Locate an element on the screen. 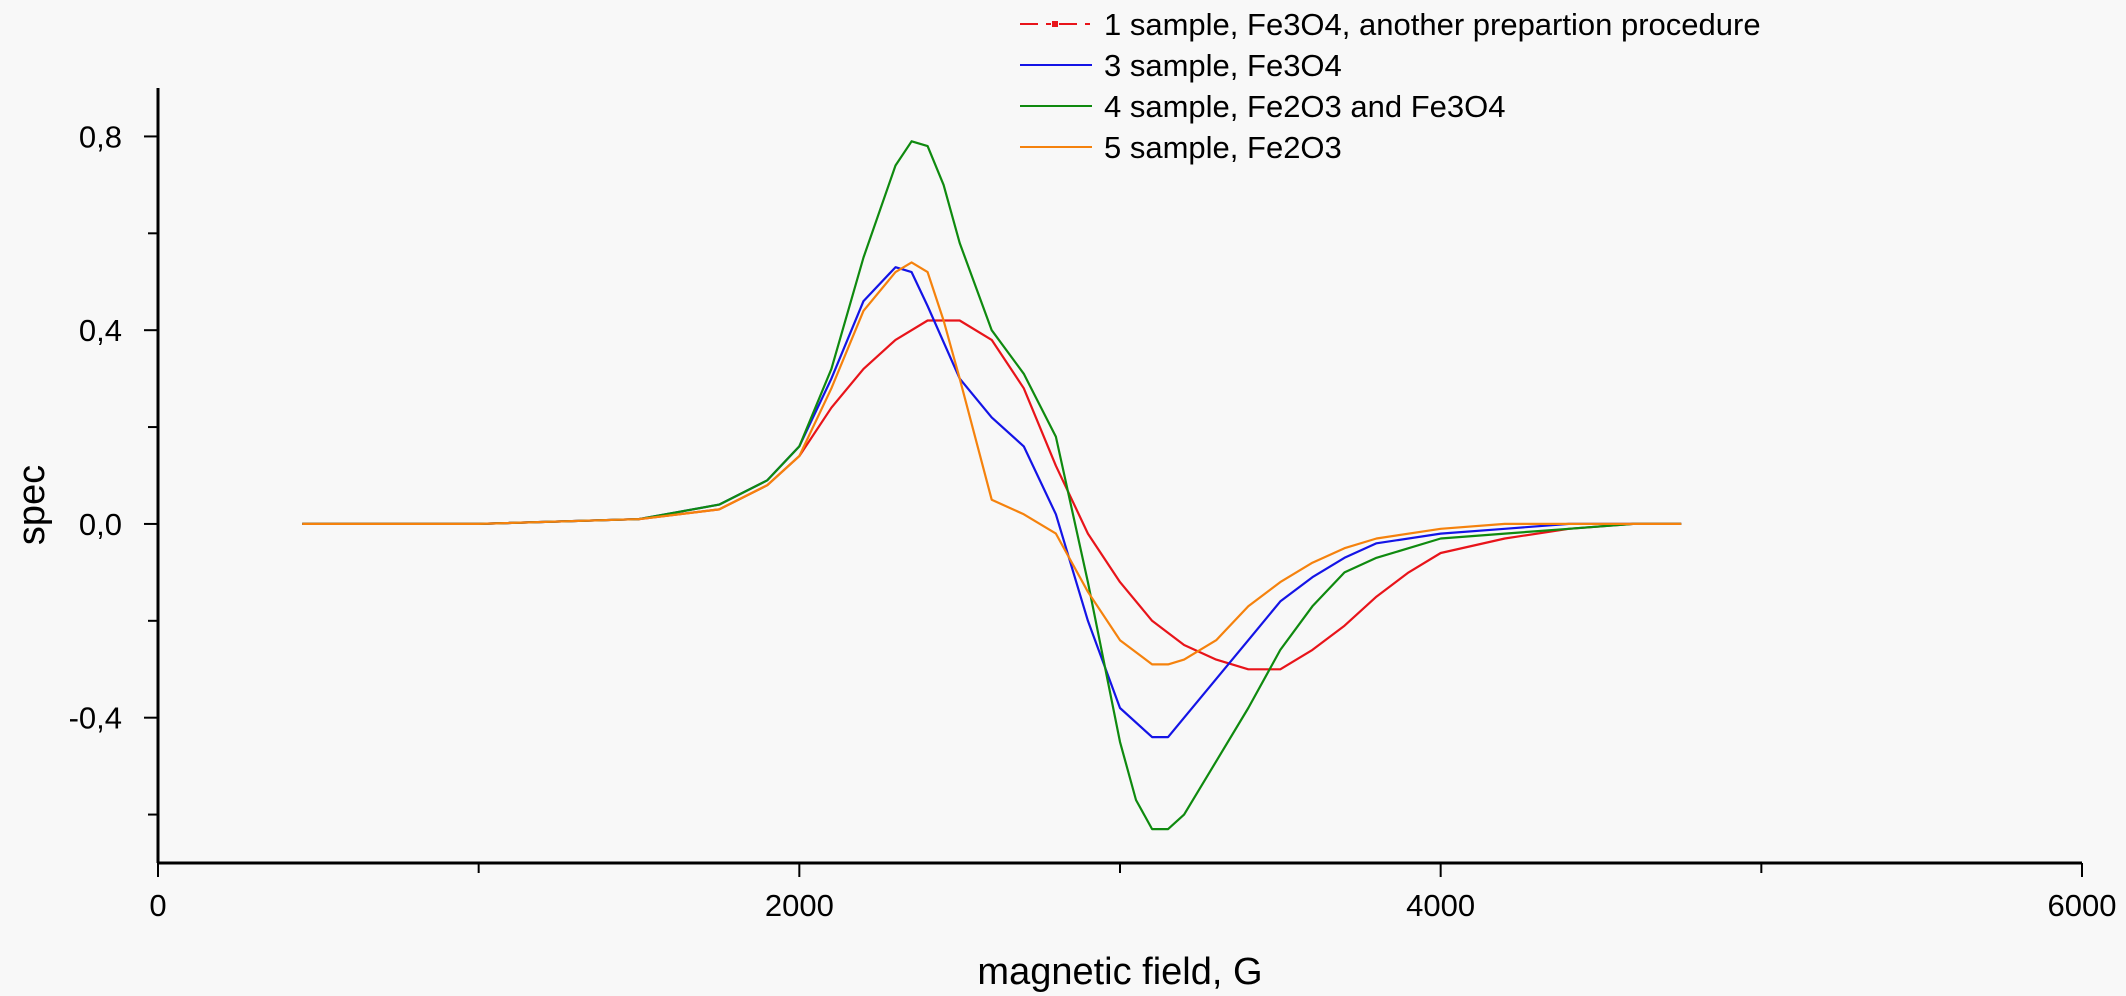 Image resolution: width=2126 pixels, height=996 pixels. y-tick-label: -0,4 is located at coordinates (95, 718).